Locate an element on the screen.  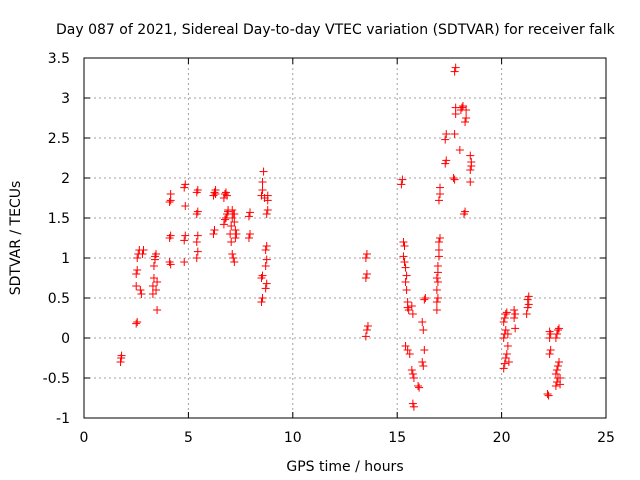
y-tick-label: 0.5 is located at coordinates (59, 299).